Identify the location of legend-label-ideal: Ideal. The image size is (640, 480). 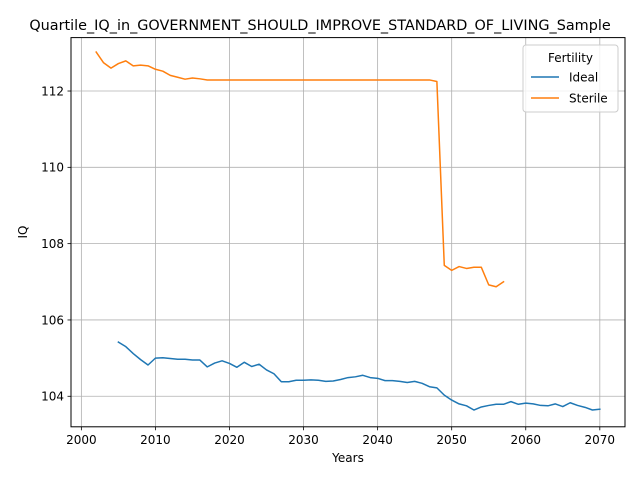
(583, 78).